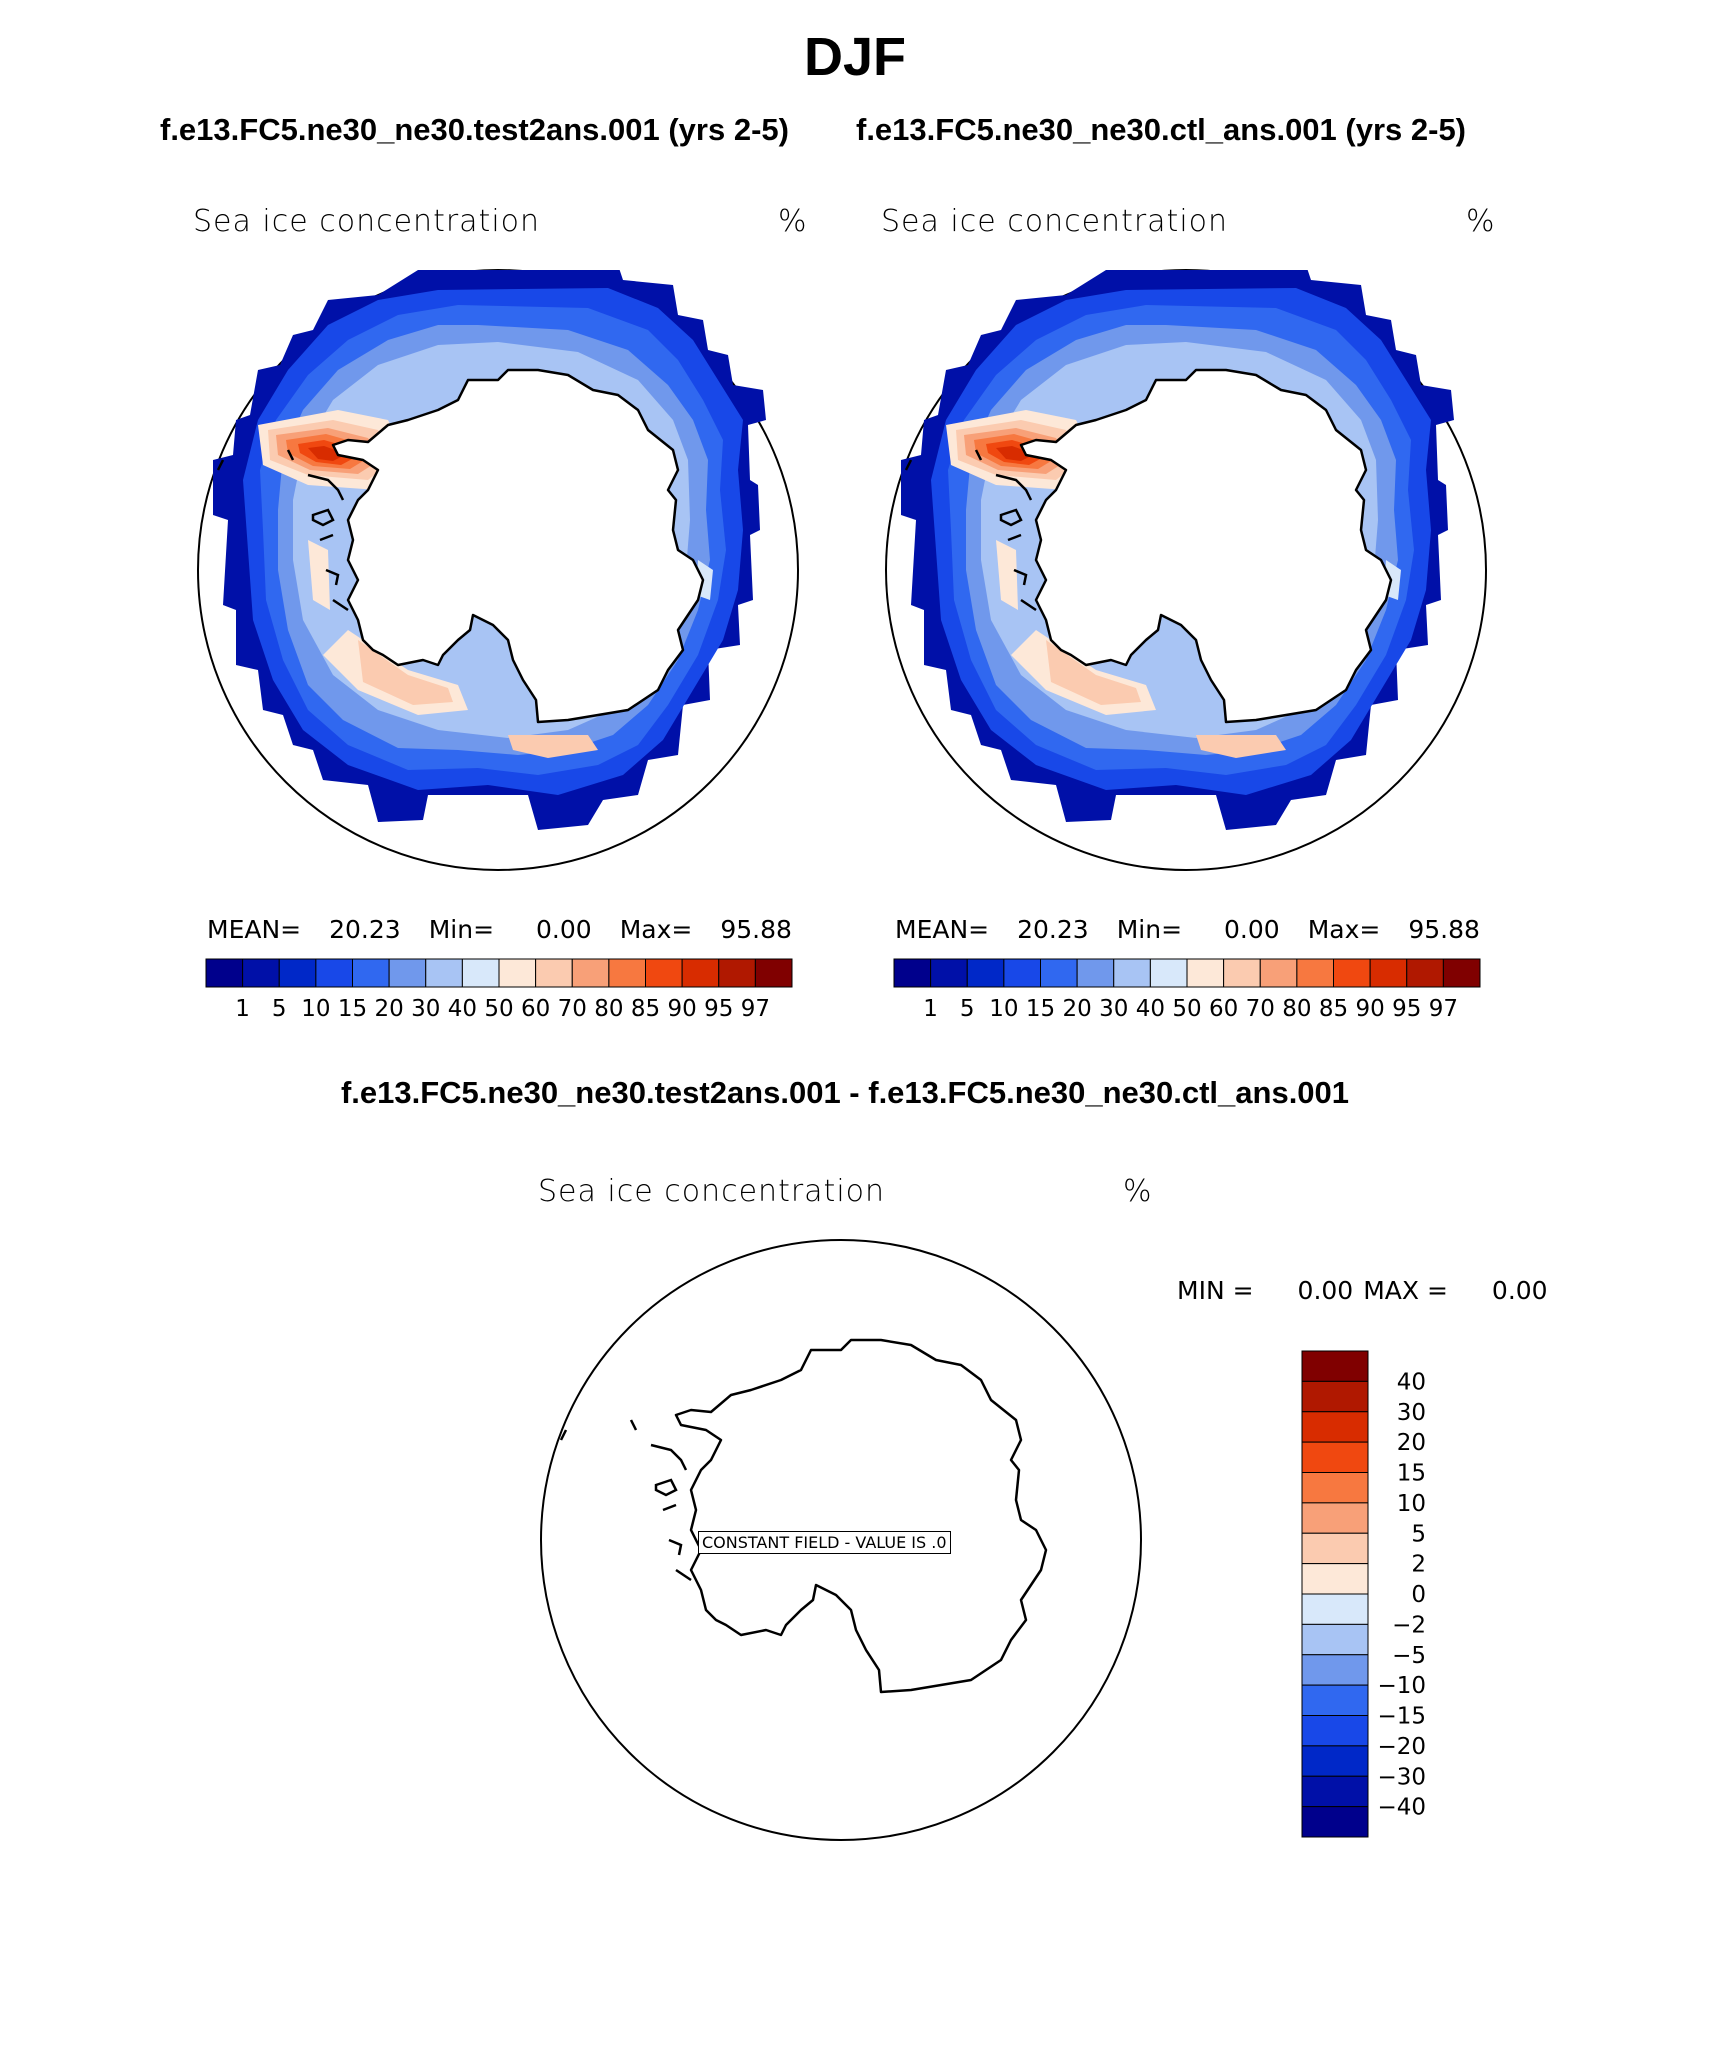 This screenshot has width=1710, height=2061. Describe the element at coordinates (1481, 221) in the screenshot. I see `units-label-control: %` at that location.